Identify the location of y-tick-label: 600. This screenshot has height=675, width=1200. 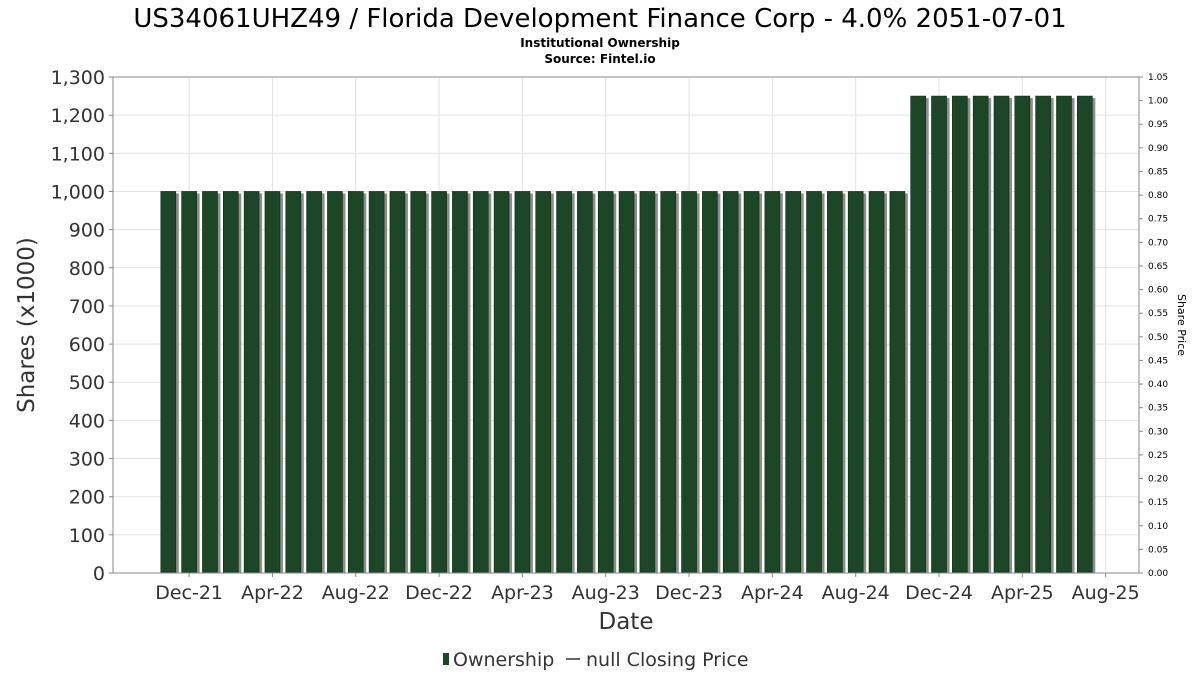
(87, 345).